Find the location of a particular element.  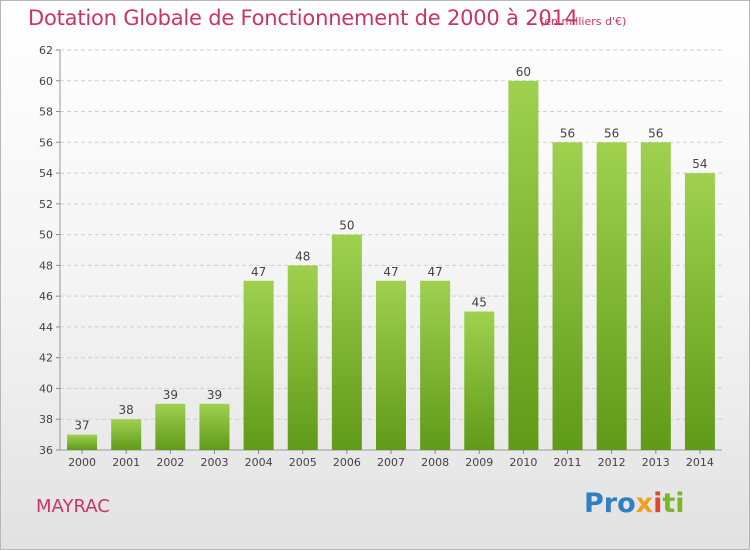

y-tick-label: 60 is located at coordinates (46, 81).